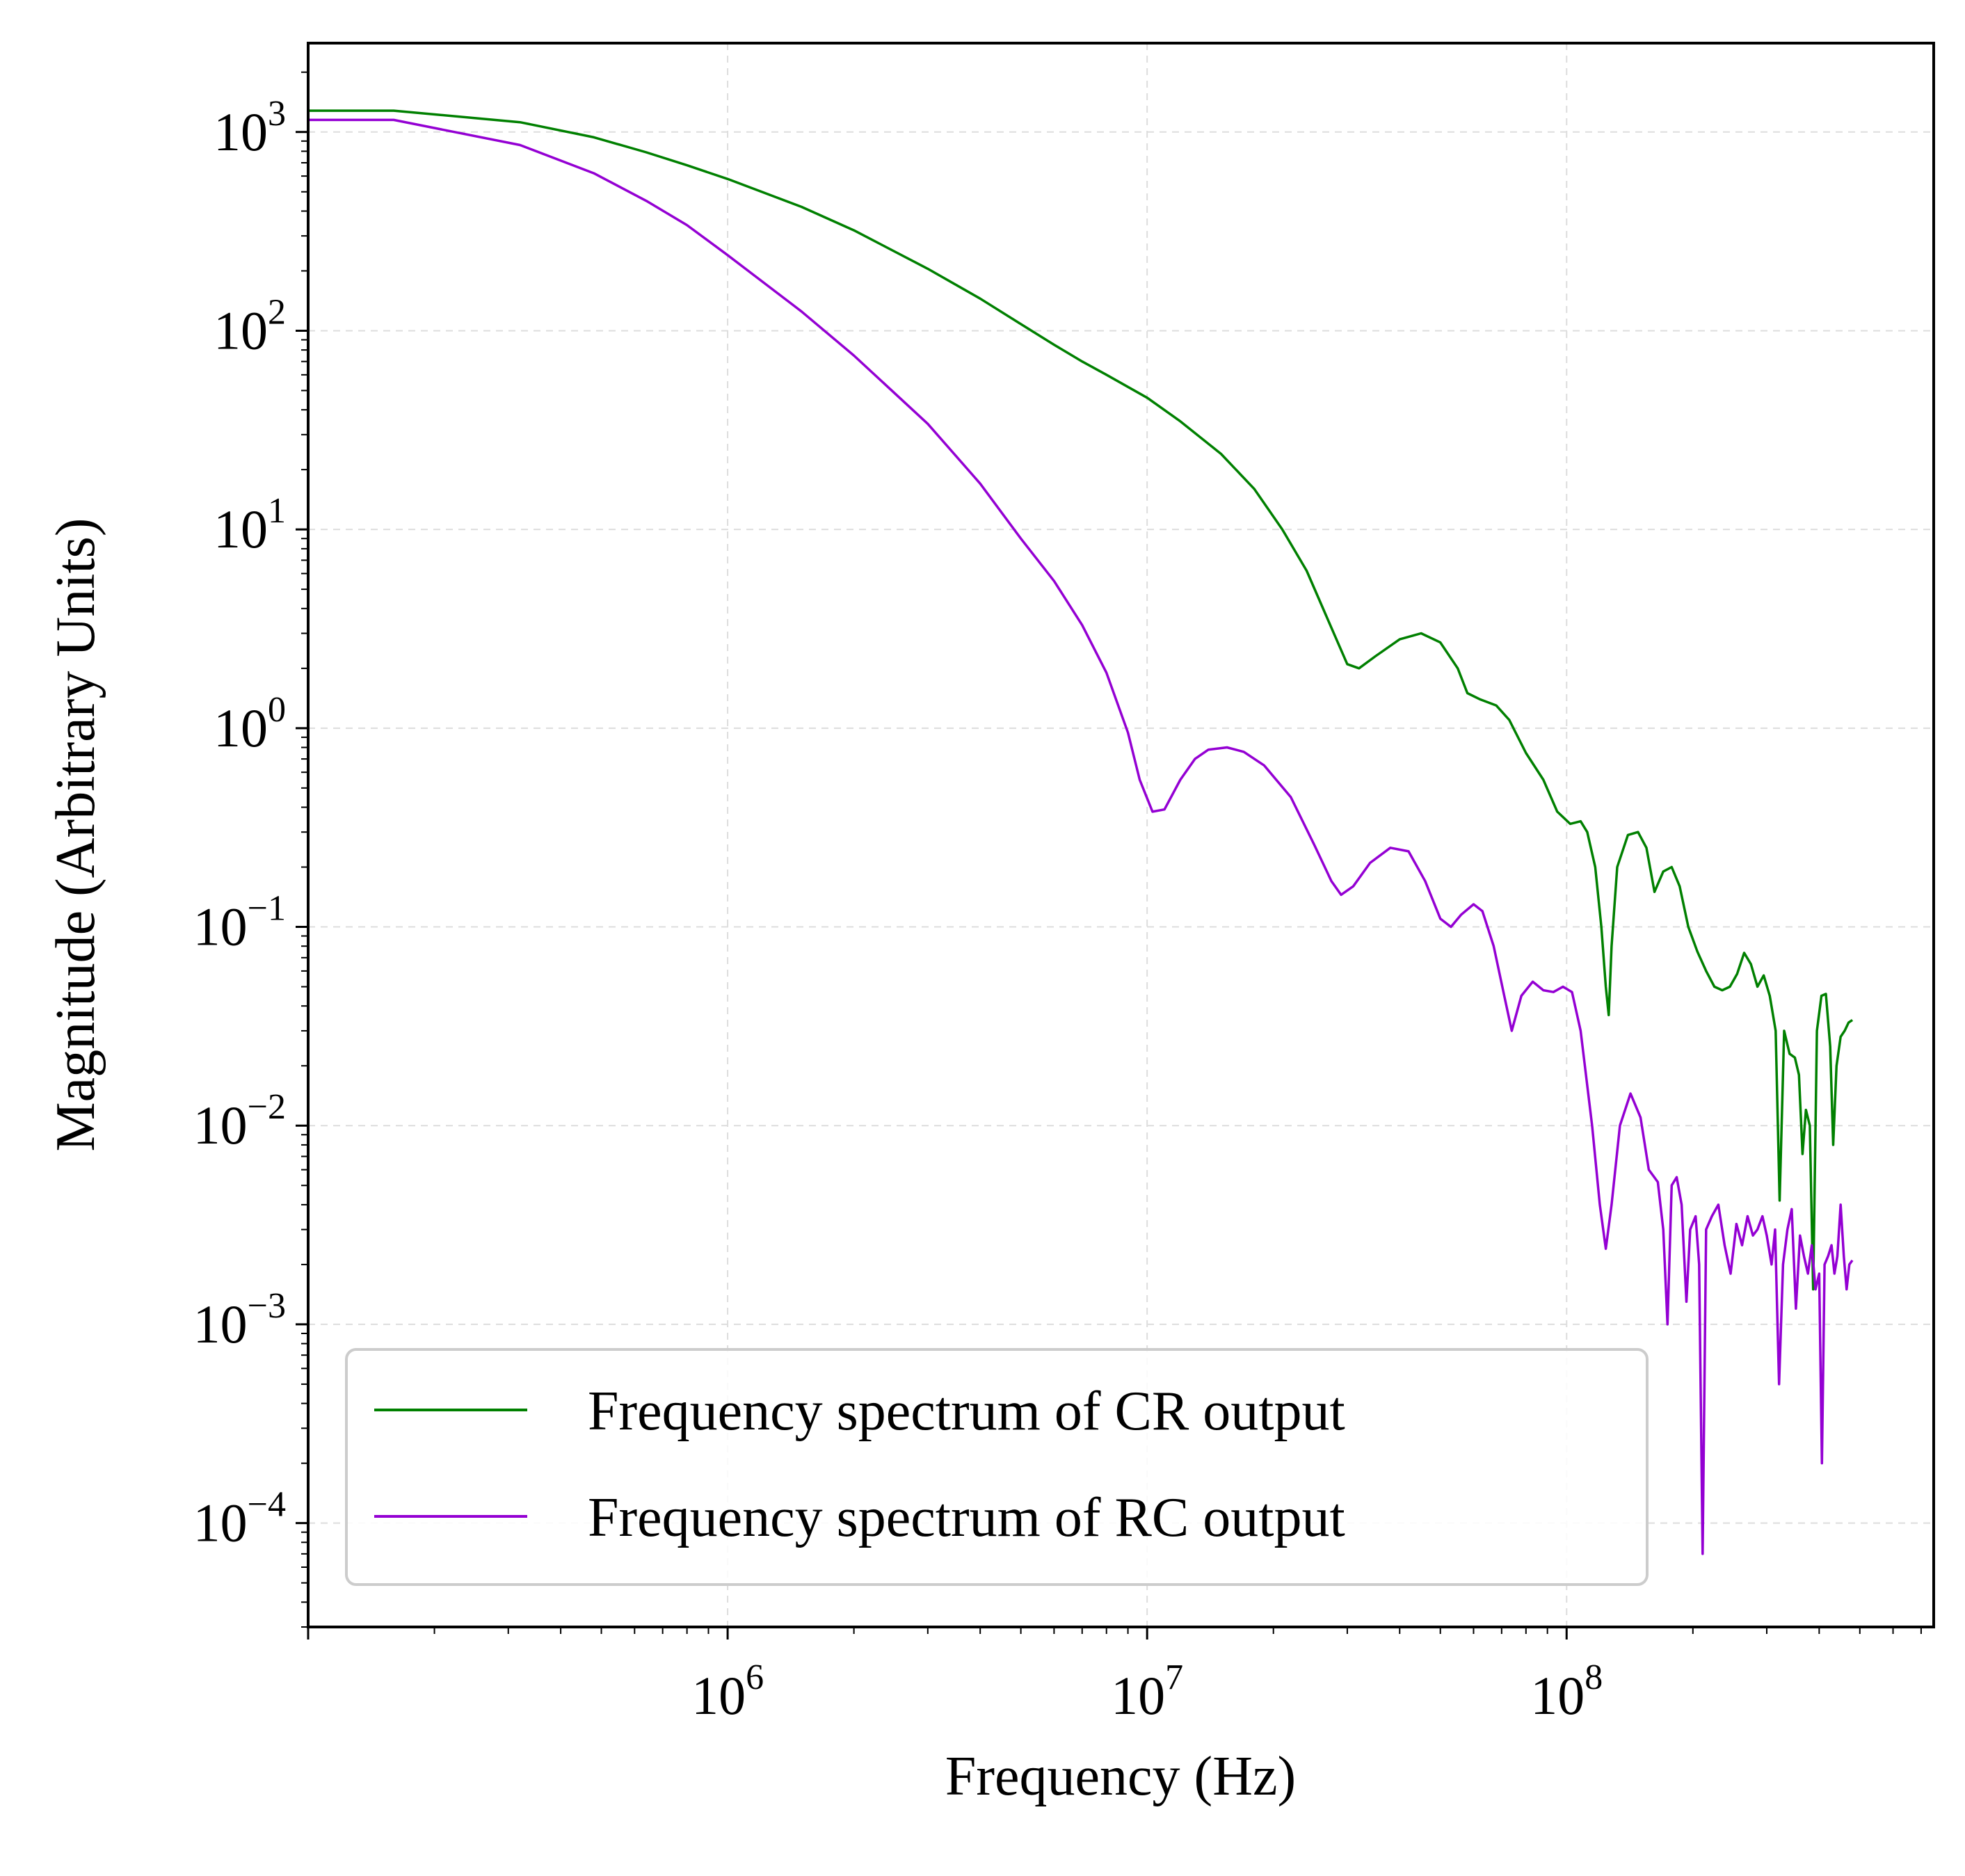  Describe the element at coordinates (277, 710) in the screenshot. I see `y-tick-label-exponent: 0` at that location.